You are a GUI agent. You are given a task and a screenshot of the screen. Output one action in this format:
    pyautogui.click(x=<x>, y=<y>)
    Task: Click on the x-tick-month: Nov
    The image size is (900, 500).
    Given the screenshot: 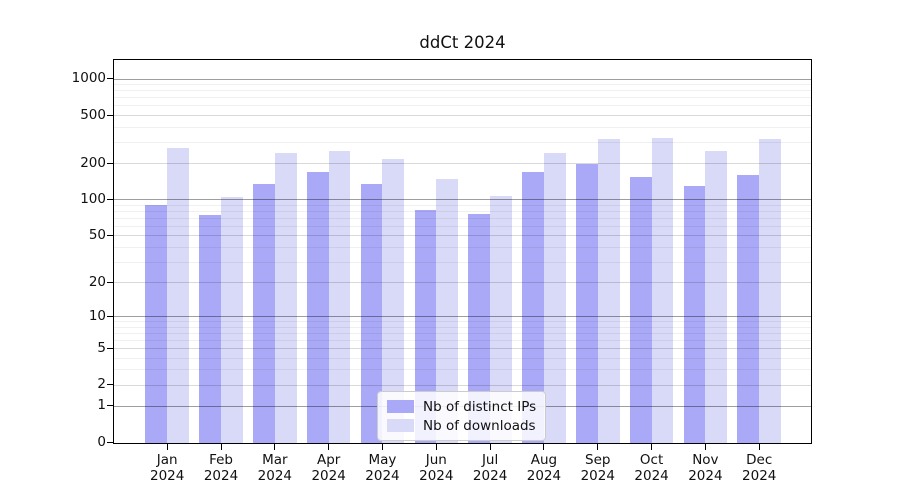 What is the action you would take?
    pyautogui.click(x=705, y=460)
    